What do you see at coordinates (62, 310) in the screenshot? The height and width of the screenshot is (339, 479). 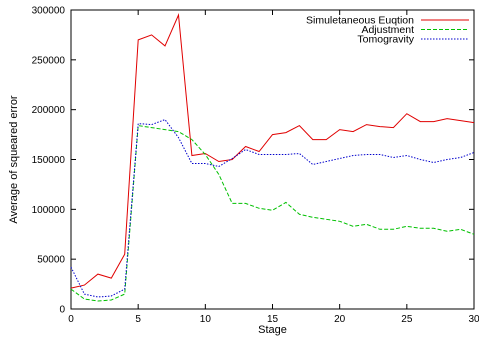 I see `y-tick-label: 0` at bounding box center [62, 310].